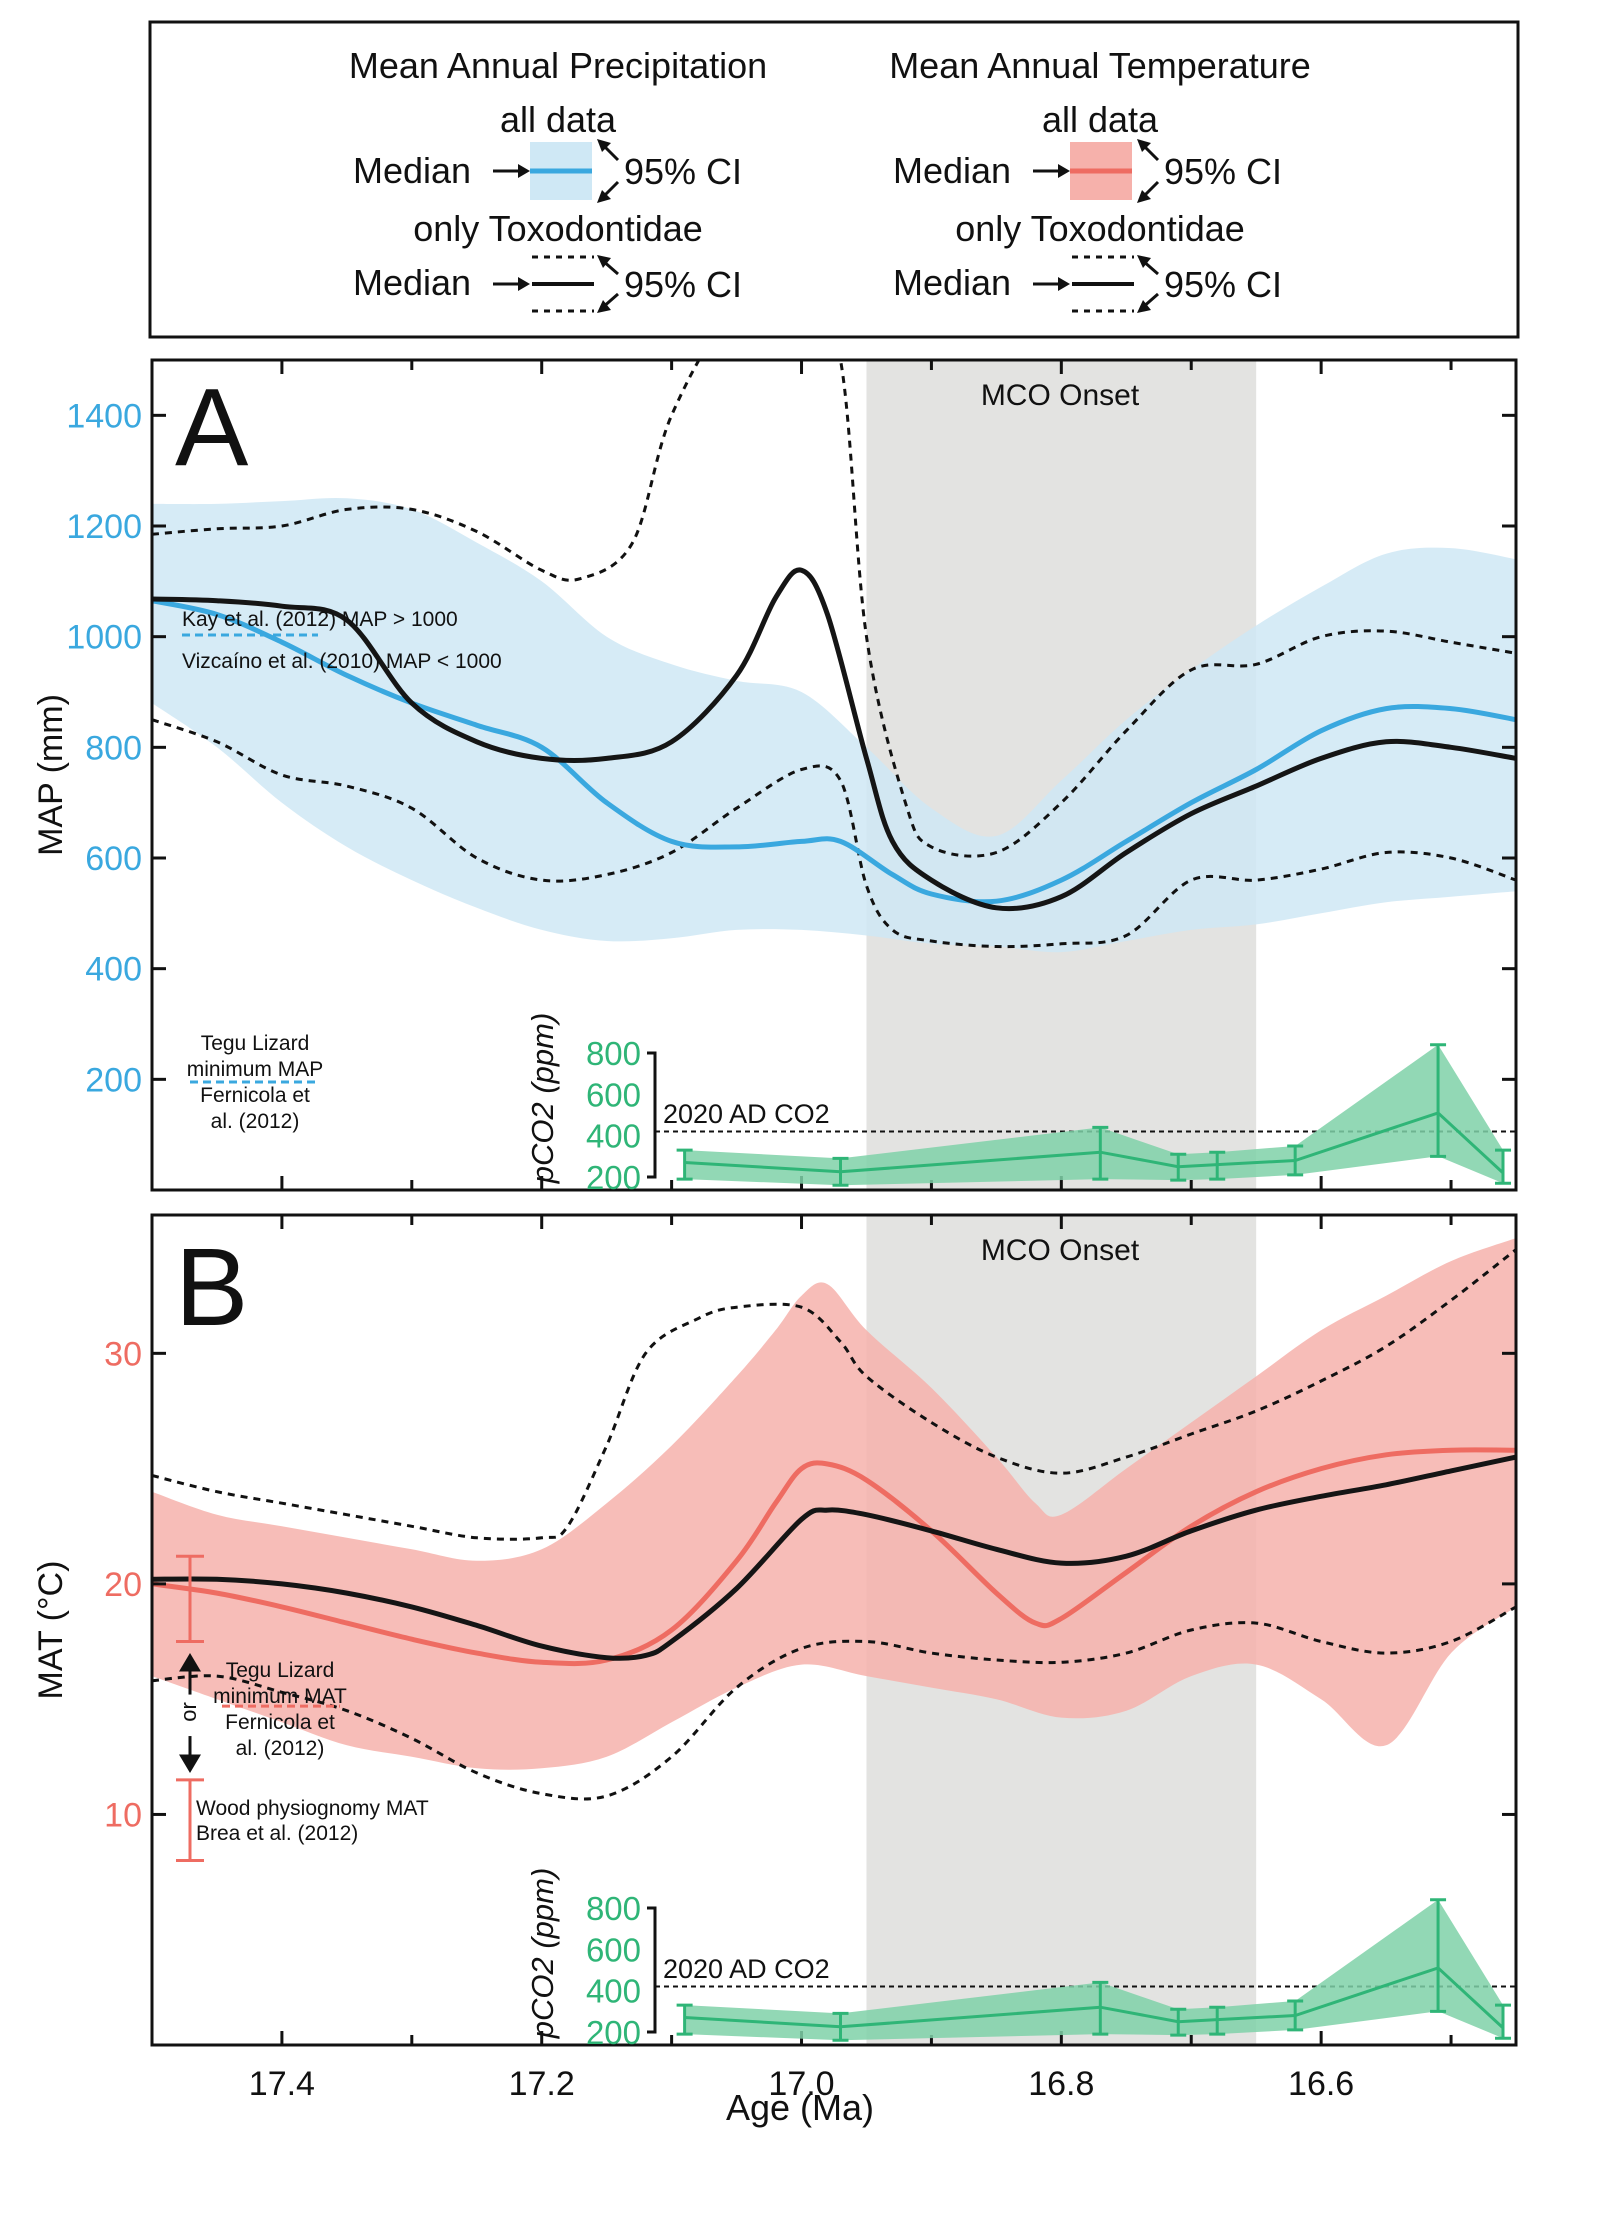  I want to click on tegu-map-line-3: Fernicola et, so click(255, 1095).